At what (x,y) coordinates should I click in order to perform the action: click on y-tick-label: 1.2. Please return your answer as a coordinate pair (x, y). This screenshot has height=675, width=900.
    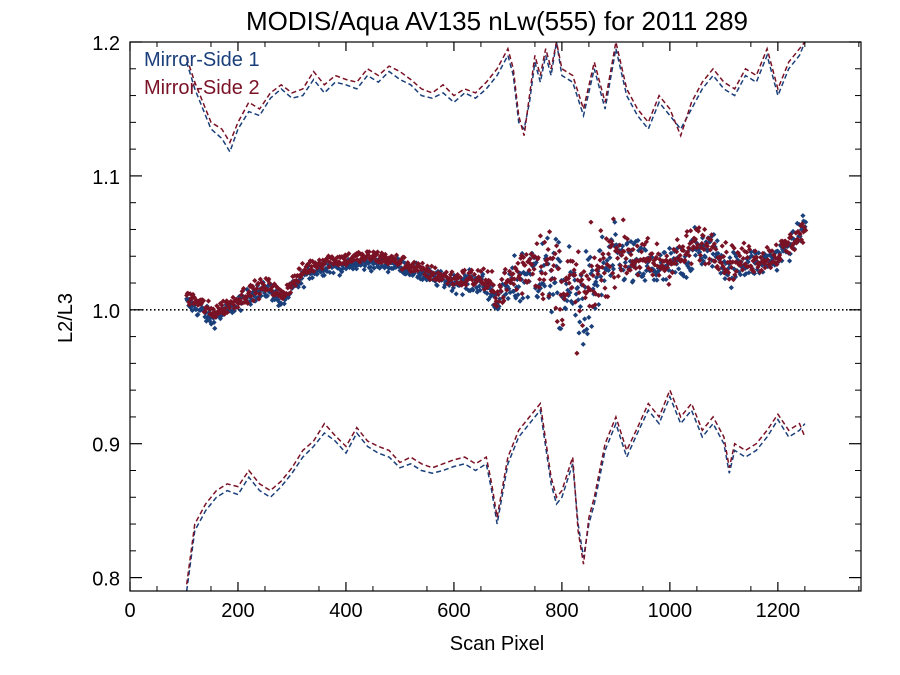
    Looking at the image, I should click on (106, 44).